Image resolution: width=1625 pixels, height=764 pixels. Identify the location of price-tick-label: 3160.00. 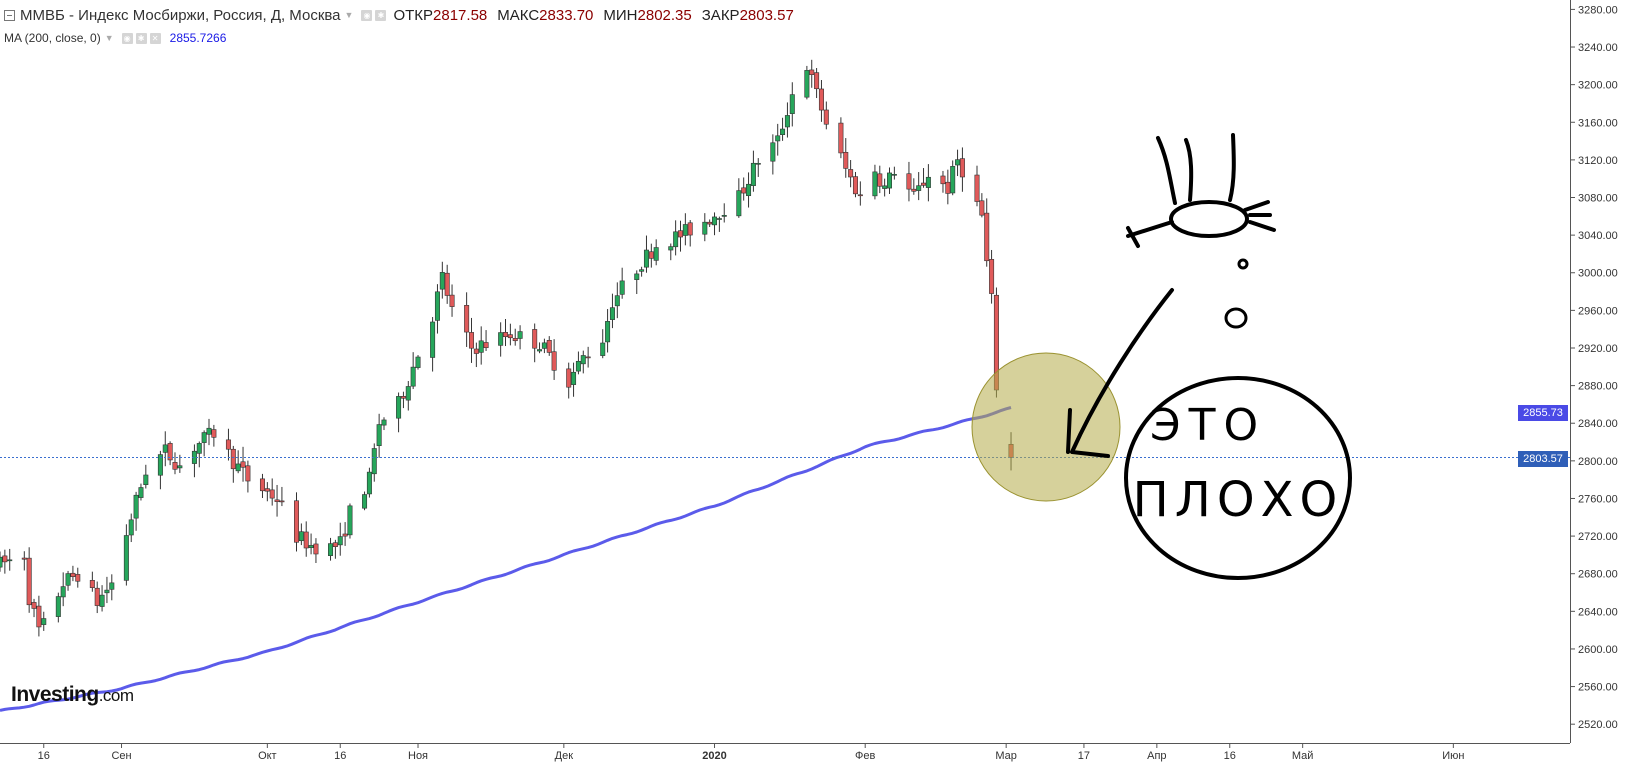
(1598, 123).